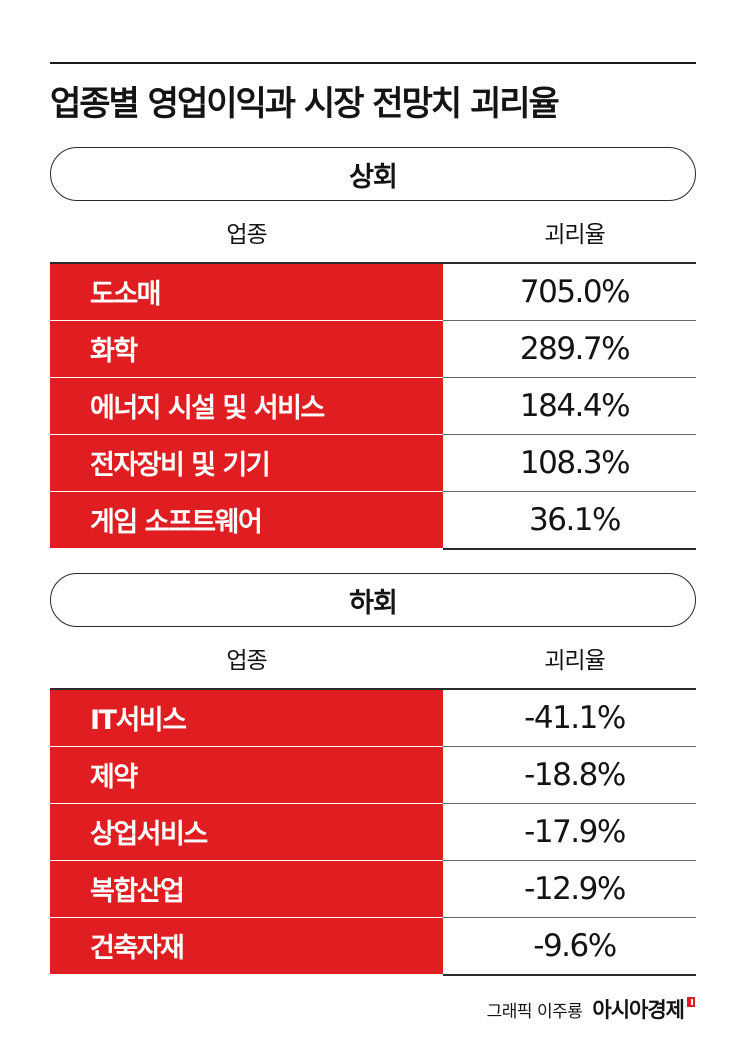 The image size is (745, 1055). I want to click on industry-name: 건축자재, so click(246, 947).